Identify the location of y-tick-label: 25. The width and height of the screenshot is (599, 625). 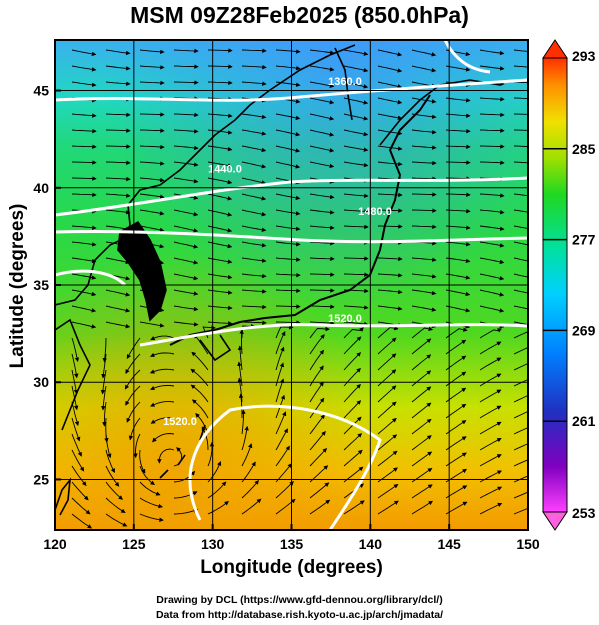
(41, 479).